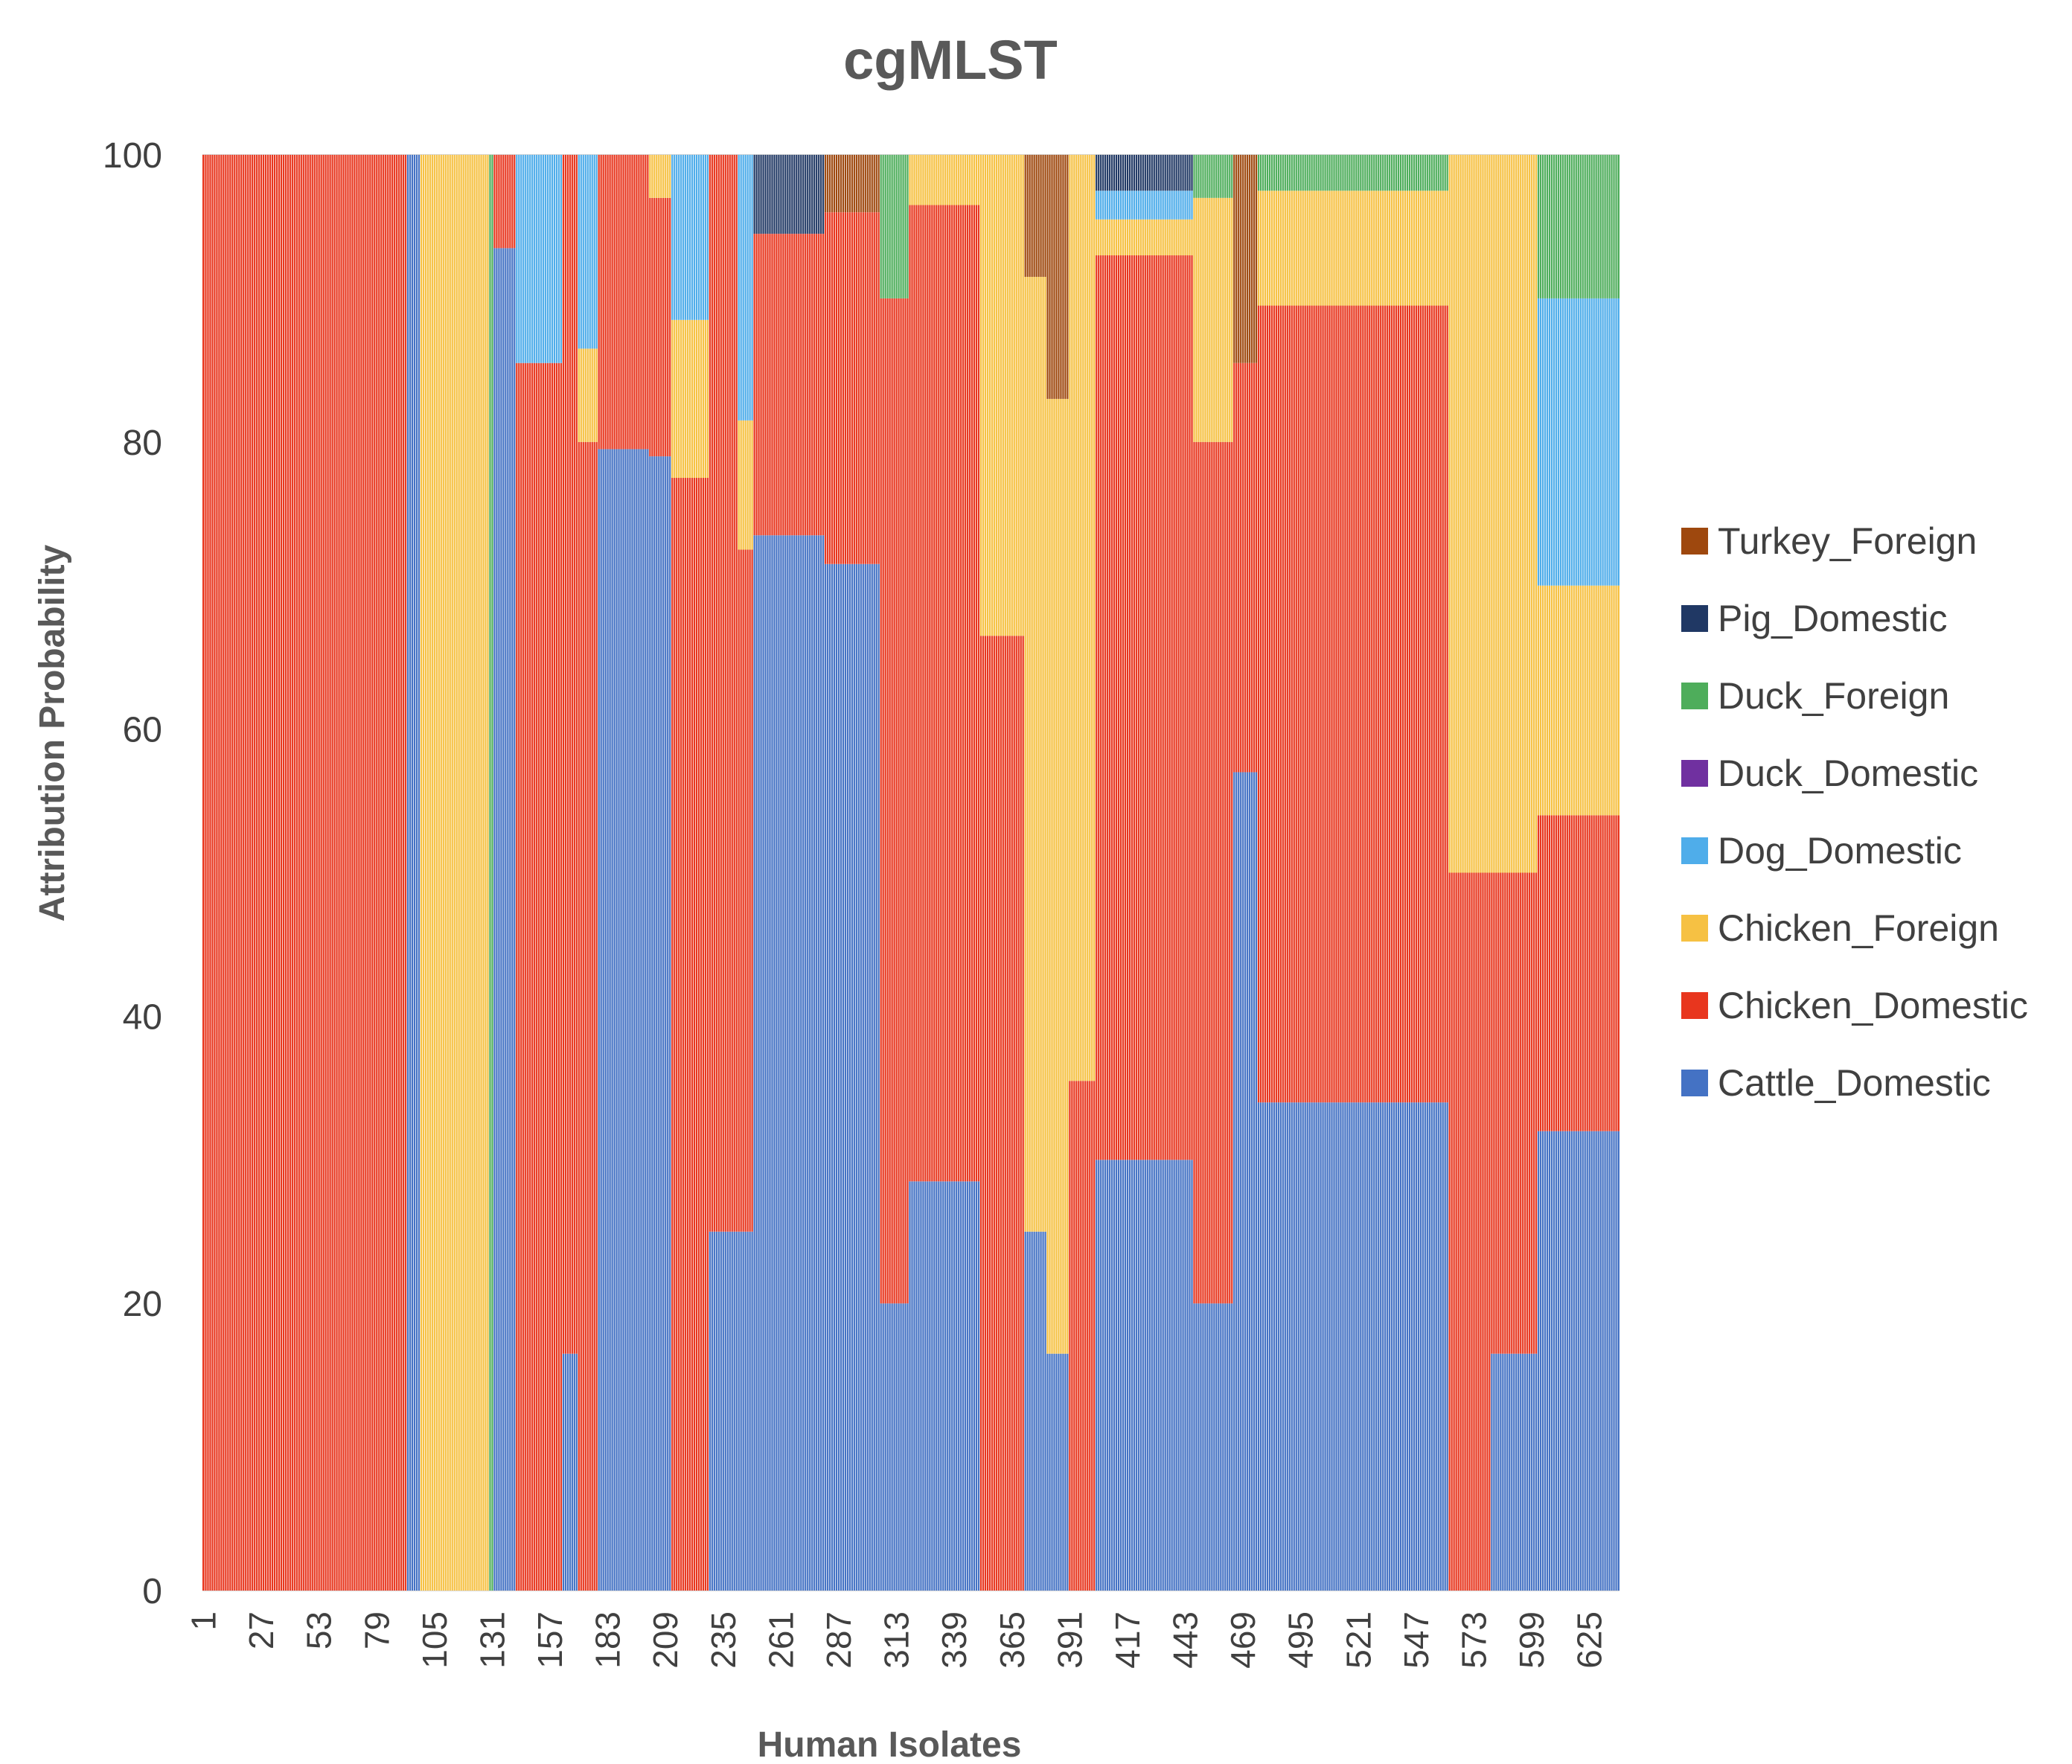 Image resolution: width=2072 pixels, height=1764 pixels. What do you see at coordinates (152, 1591) in the screenshot?
I see `y-tick-label: 0` at bounding box center [152, 1591].